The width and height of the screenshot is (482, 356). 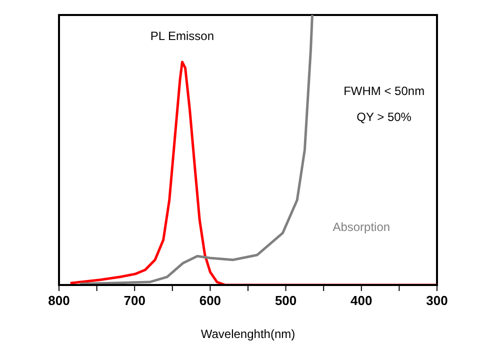 What do you see at coordinates (182, 35) in the screenshot?
I see `text: PL Emisson` at bounding box center [182, 35].